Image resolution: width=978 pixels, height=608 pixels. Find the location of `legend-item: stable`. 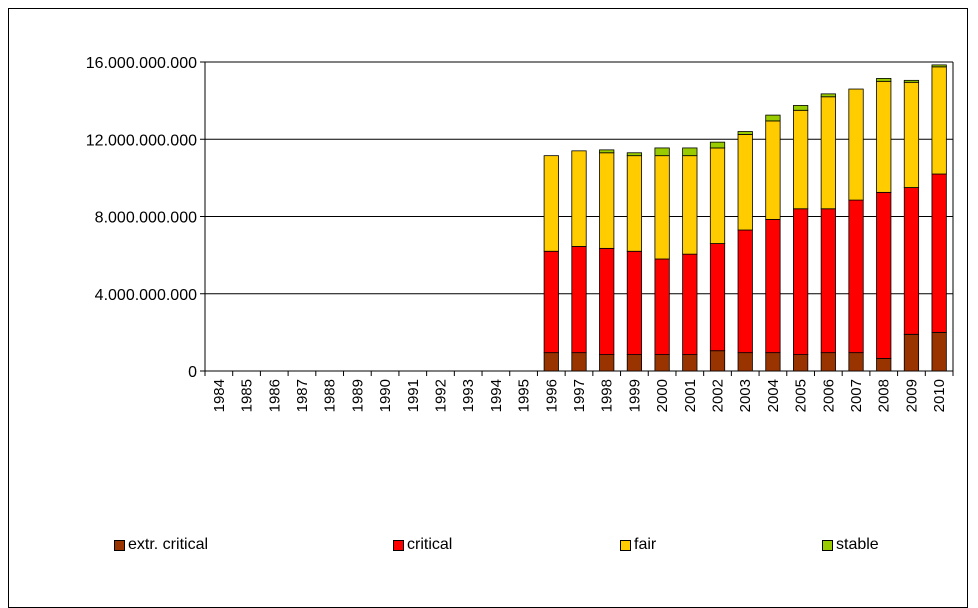

legend-item: stable is located at coordinates (850, 545).